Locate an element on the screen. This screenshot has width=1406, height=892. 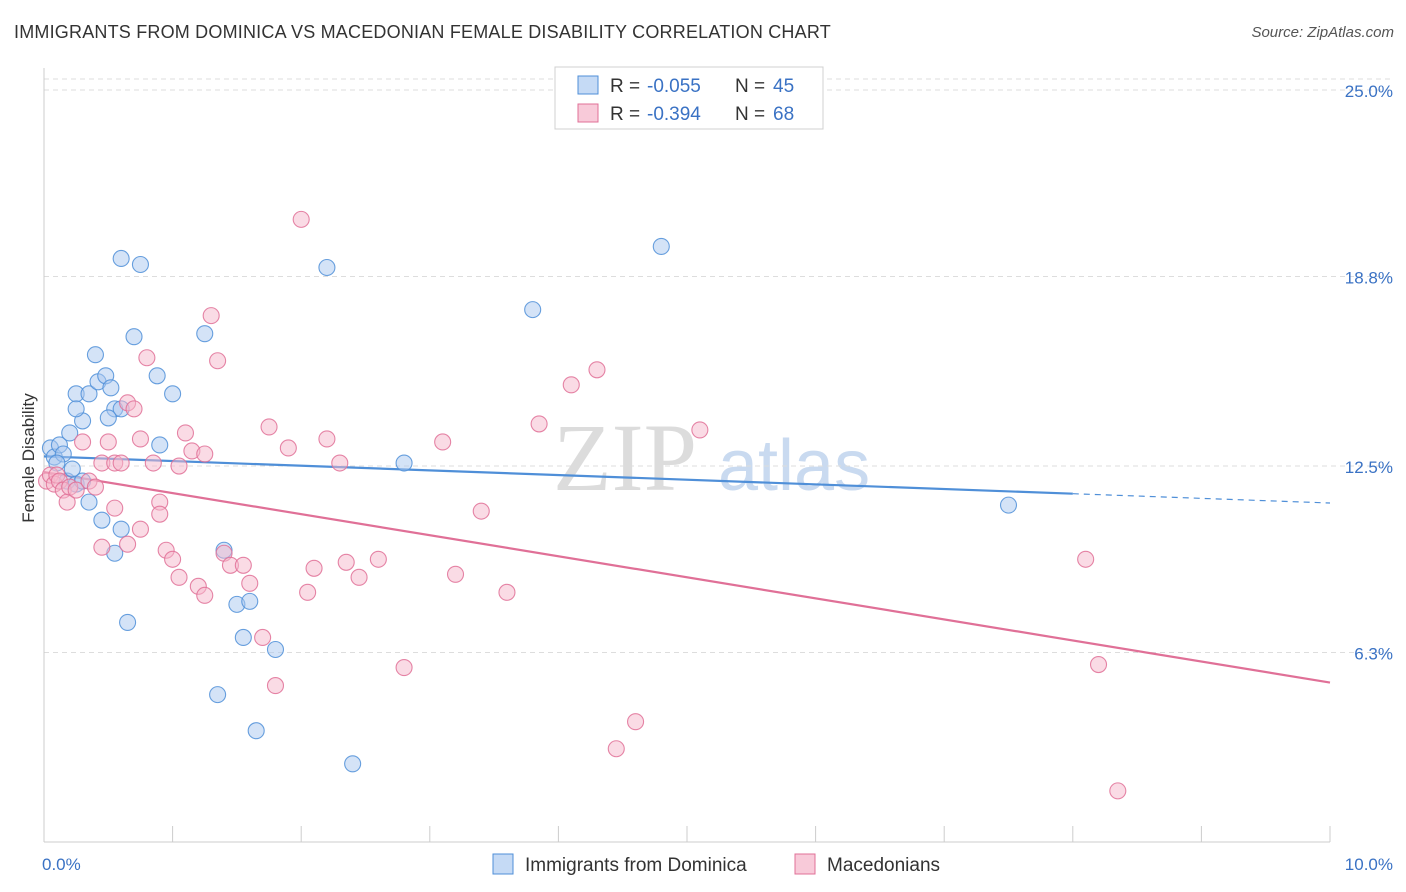
y-axis-label: Female Disability is located at coordinates (28, 458).